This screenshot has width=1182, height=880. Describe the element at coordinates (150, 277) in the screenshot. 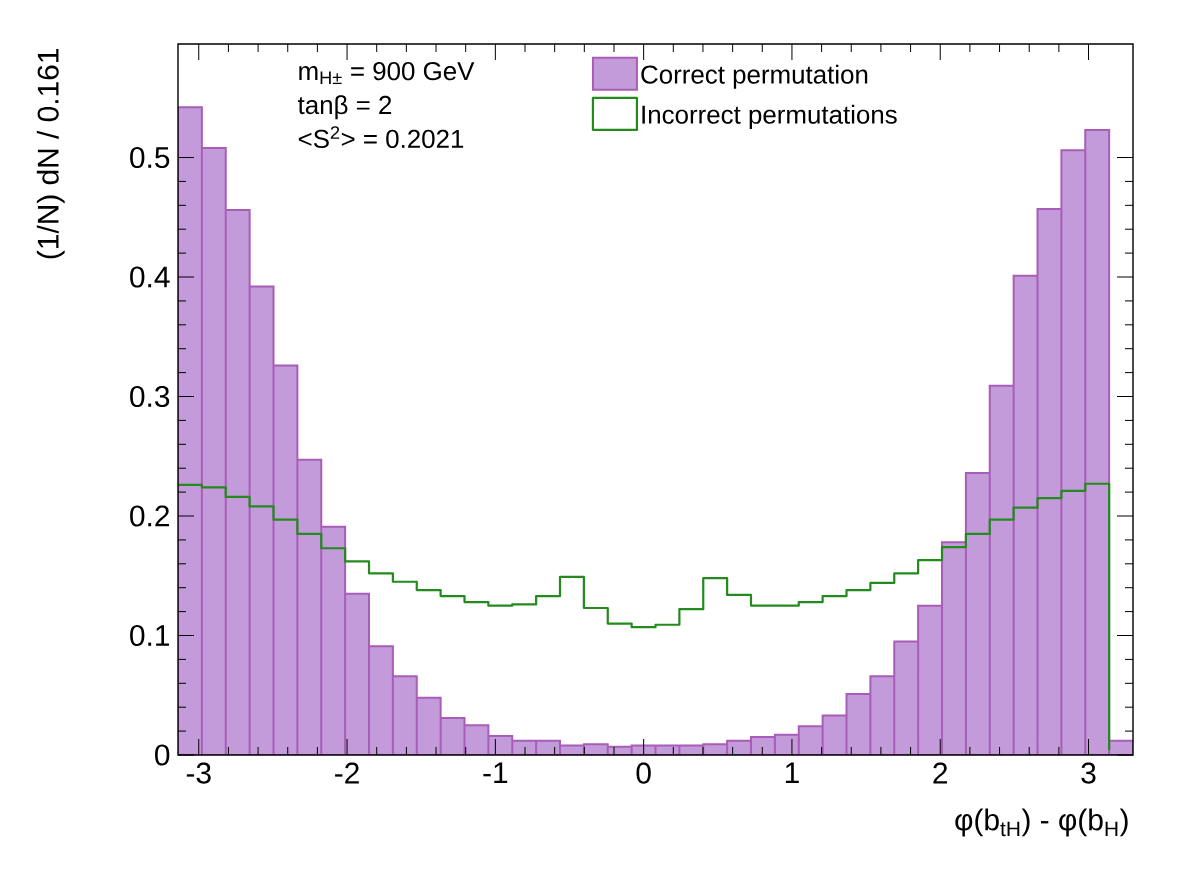

I see `y-tick-label: 0.4` at that location.